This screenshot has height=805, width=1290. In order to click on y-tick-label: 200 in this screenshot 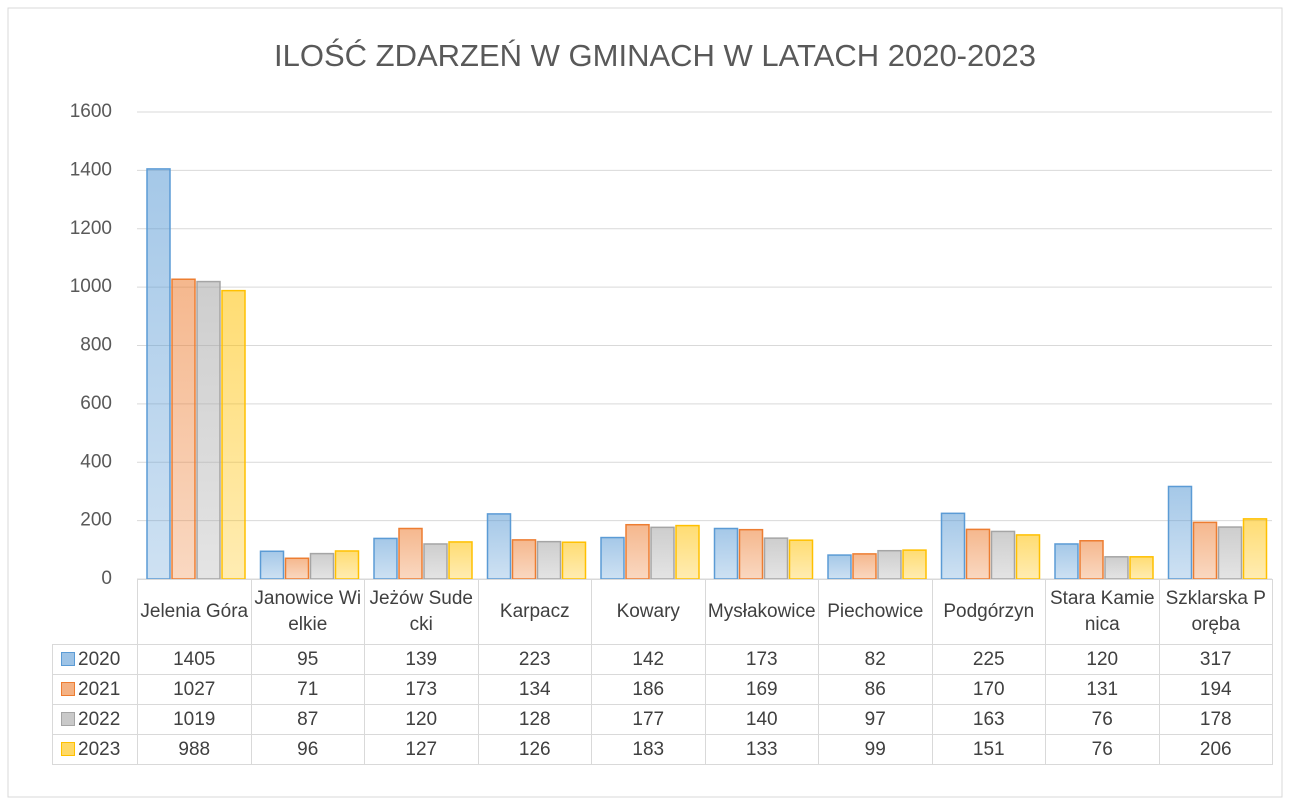, I will do `click(96, 520)`.